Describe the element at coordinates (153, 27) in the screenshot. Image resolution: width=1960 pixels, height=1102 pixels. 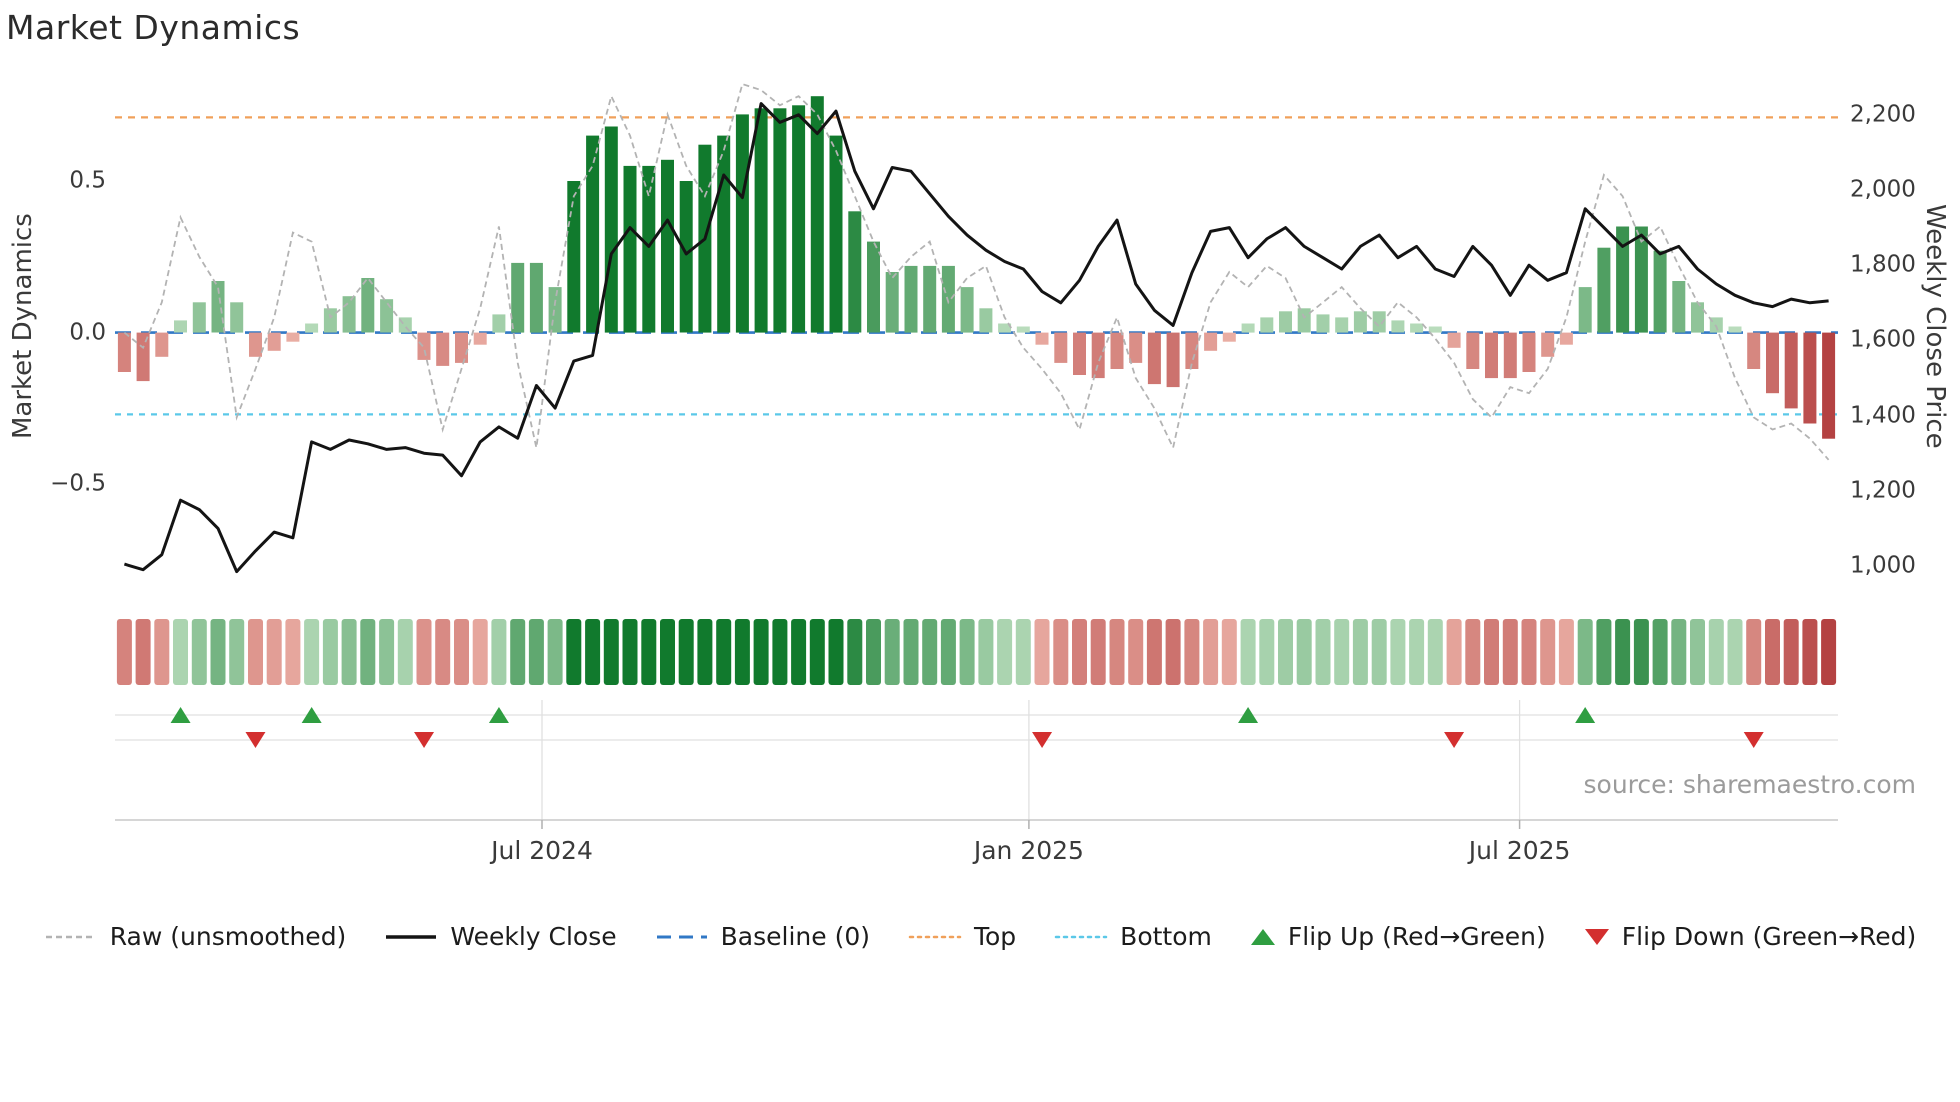
I see `page-title: Market Dynamics` at that location.